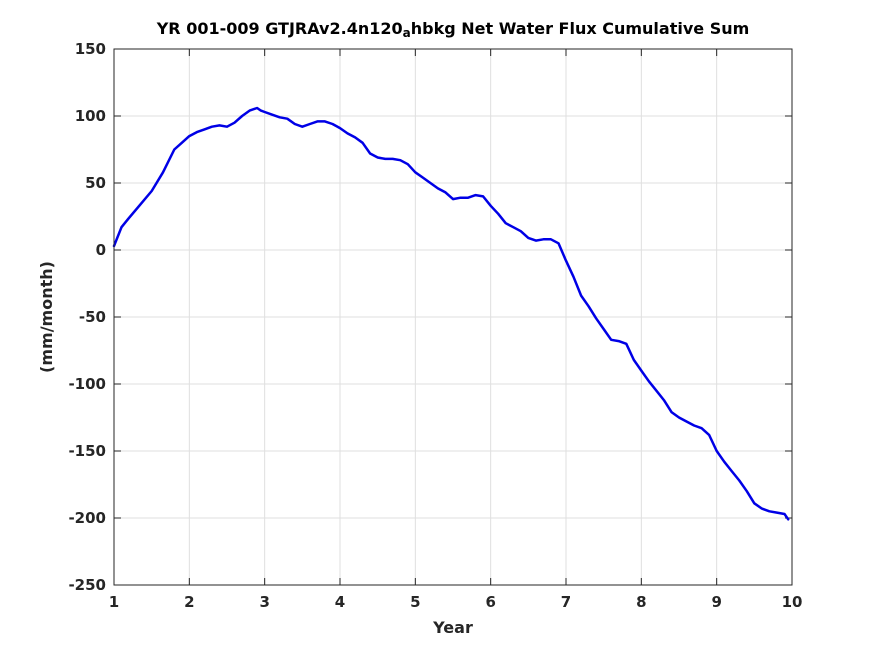  Describe the element at coordinates (90, 116) in the screenshot. I see `y-tick-label: 100` at that location.